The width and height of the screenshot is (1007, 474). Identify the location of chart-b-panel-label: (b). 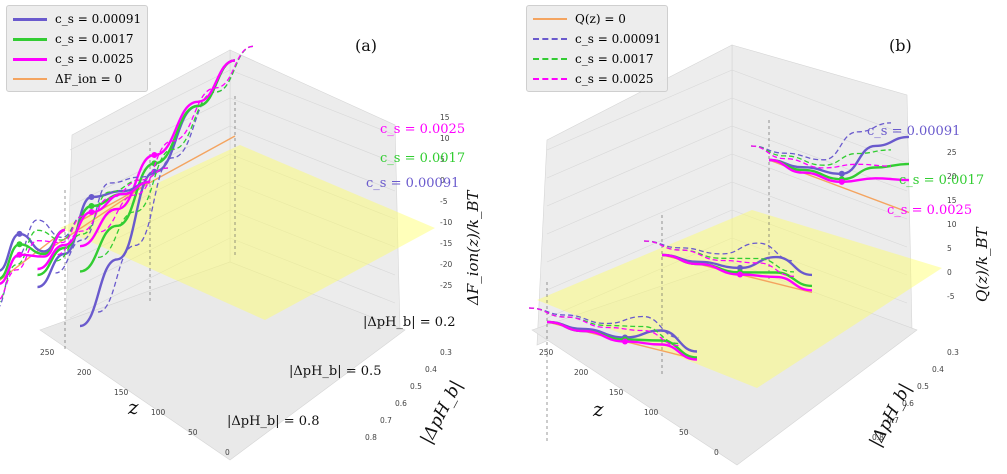
(900, 45).